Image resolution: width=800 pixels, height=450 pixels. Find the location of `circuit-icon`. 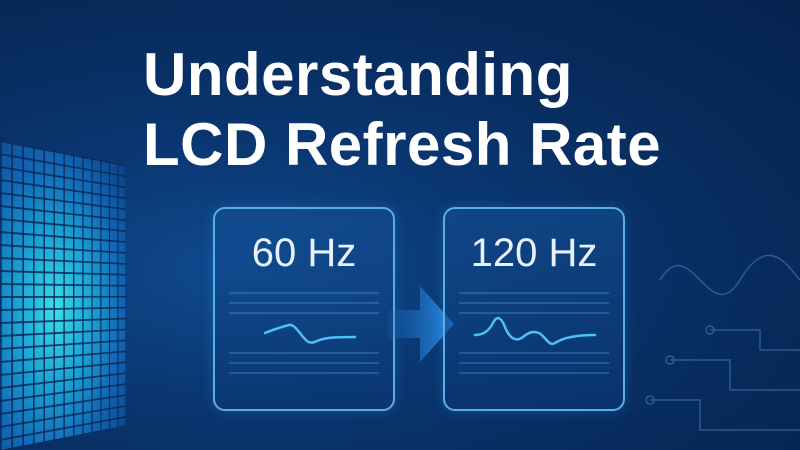

circuit-icon is located at coordinates (720, 345).